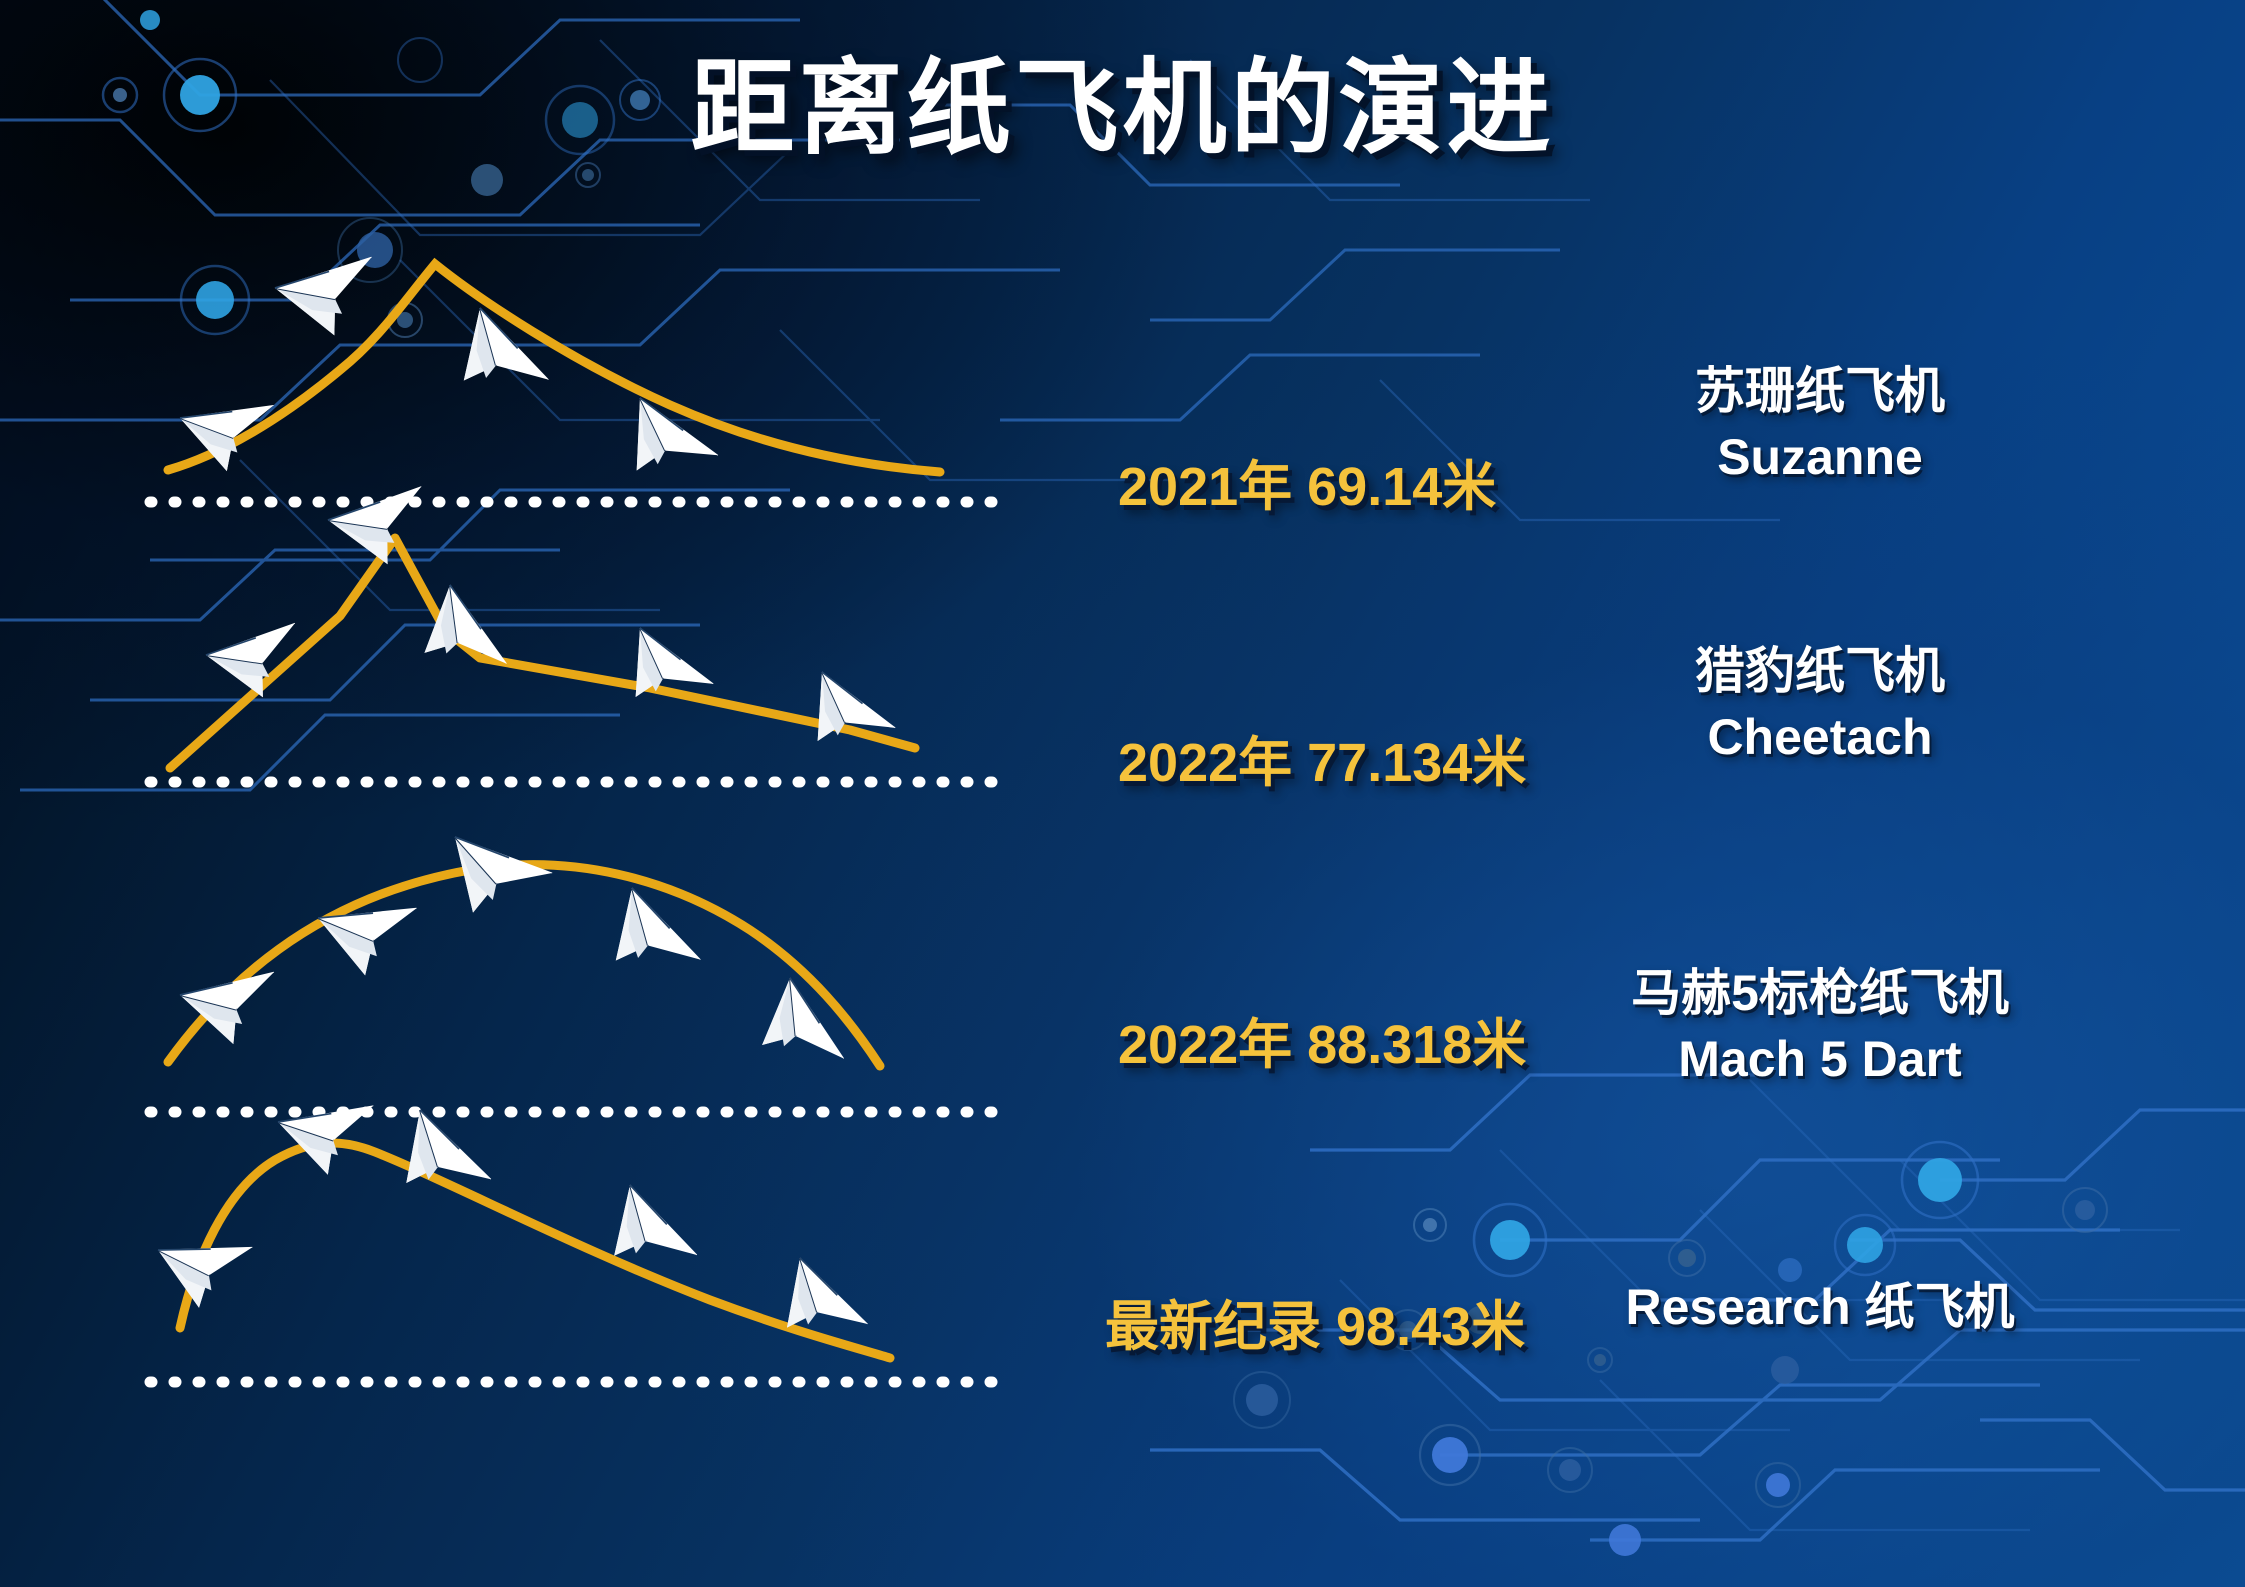 This screenshot has width=2245, height=1587. What do you see at coordinates (1820, 457) in the screenshot?
I see `plane-name-en-1: Suzanne` at bounding box center [1820, 457].